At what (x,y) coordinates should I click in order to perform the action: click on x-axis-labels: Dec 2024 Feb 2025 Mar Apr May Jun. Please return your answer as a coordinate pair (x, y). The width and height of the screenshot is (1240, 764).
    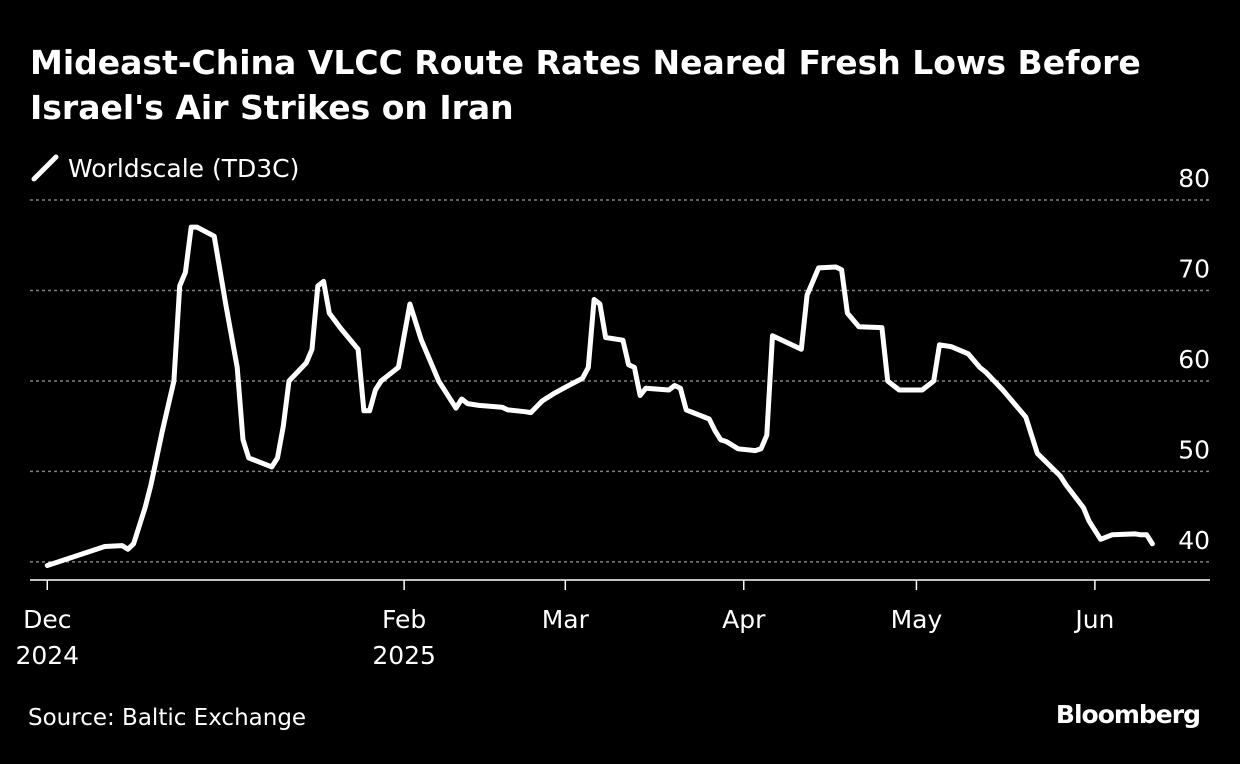
    Looking at the image, I should click on (564, 637).